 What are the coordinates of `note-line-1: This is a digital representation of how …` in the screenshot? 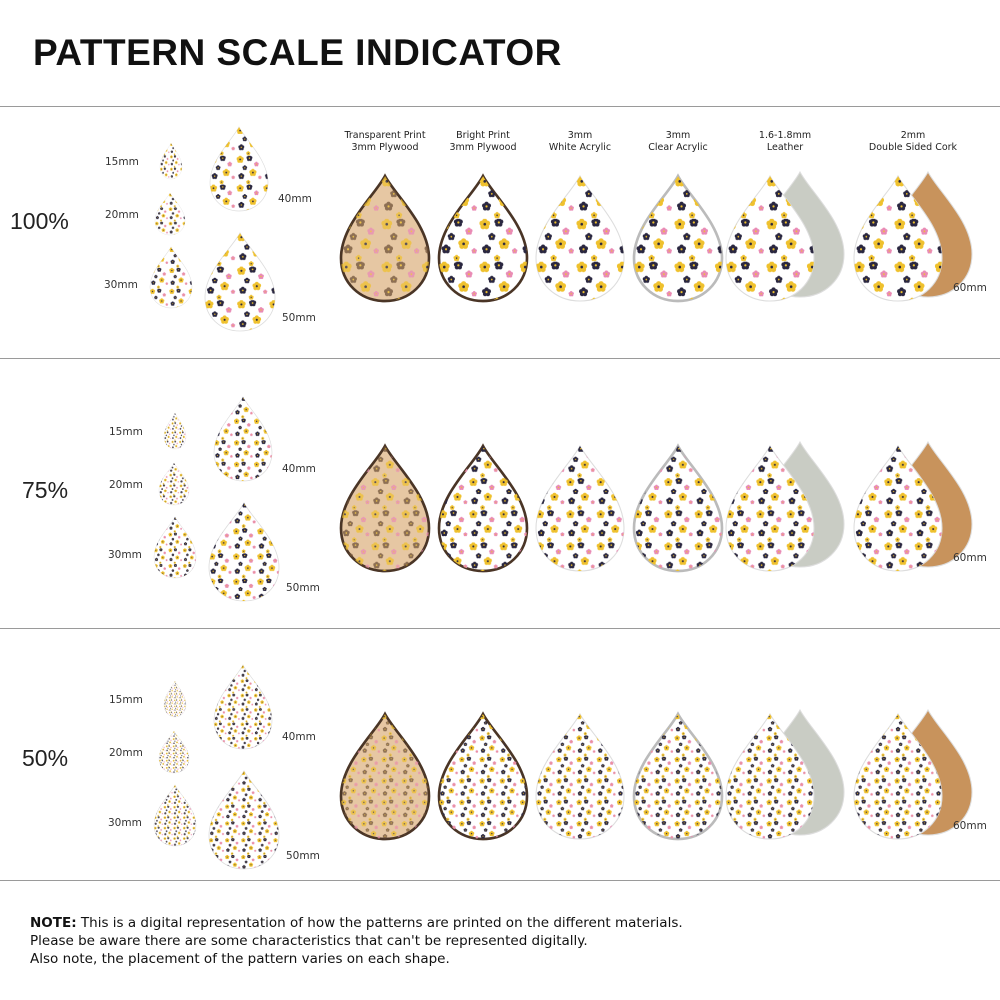 It's located at (381, 923).